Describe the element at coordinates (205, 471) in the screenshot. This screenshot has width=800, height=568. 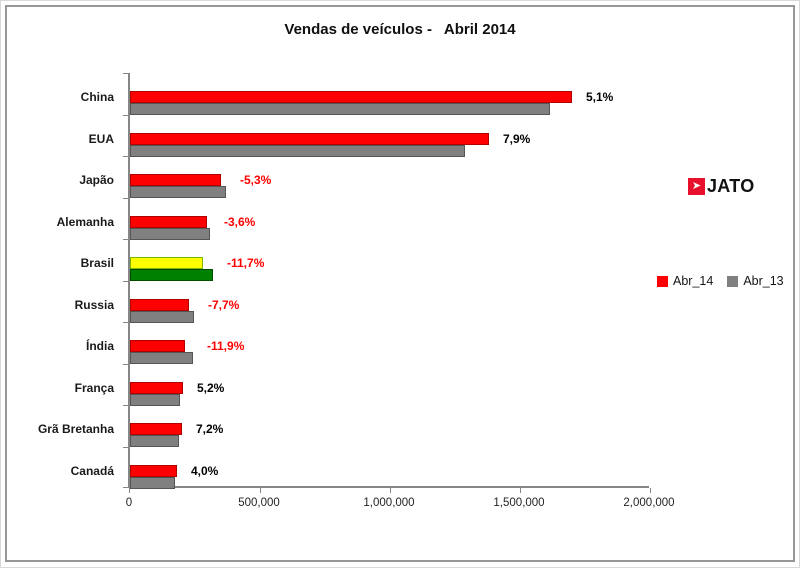
I see `pct-label-canada: 4,0%` at that location.